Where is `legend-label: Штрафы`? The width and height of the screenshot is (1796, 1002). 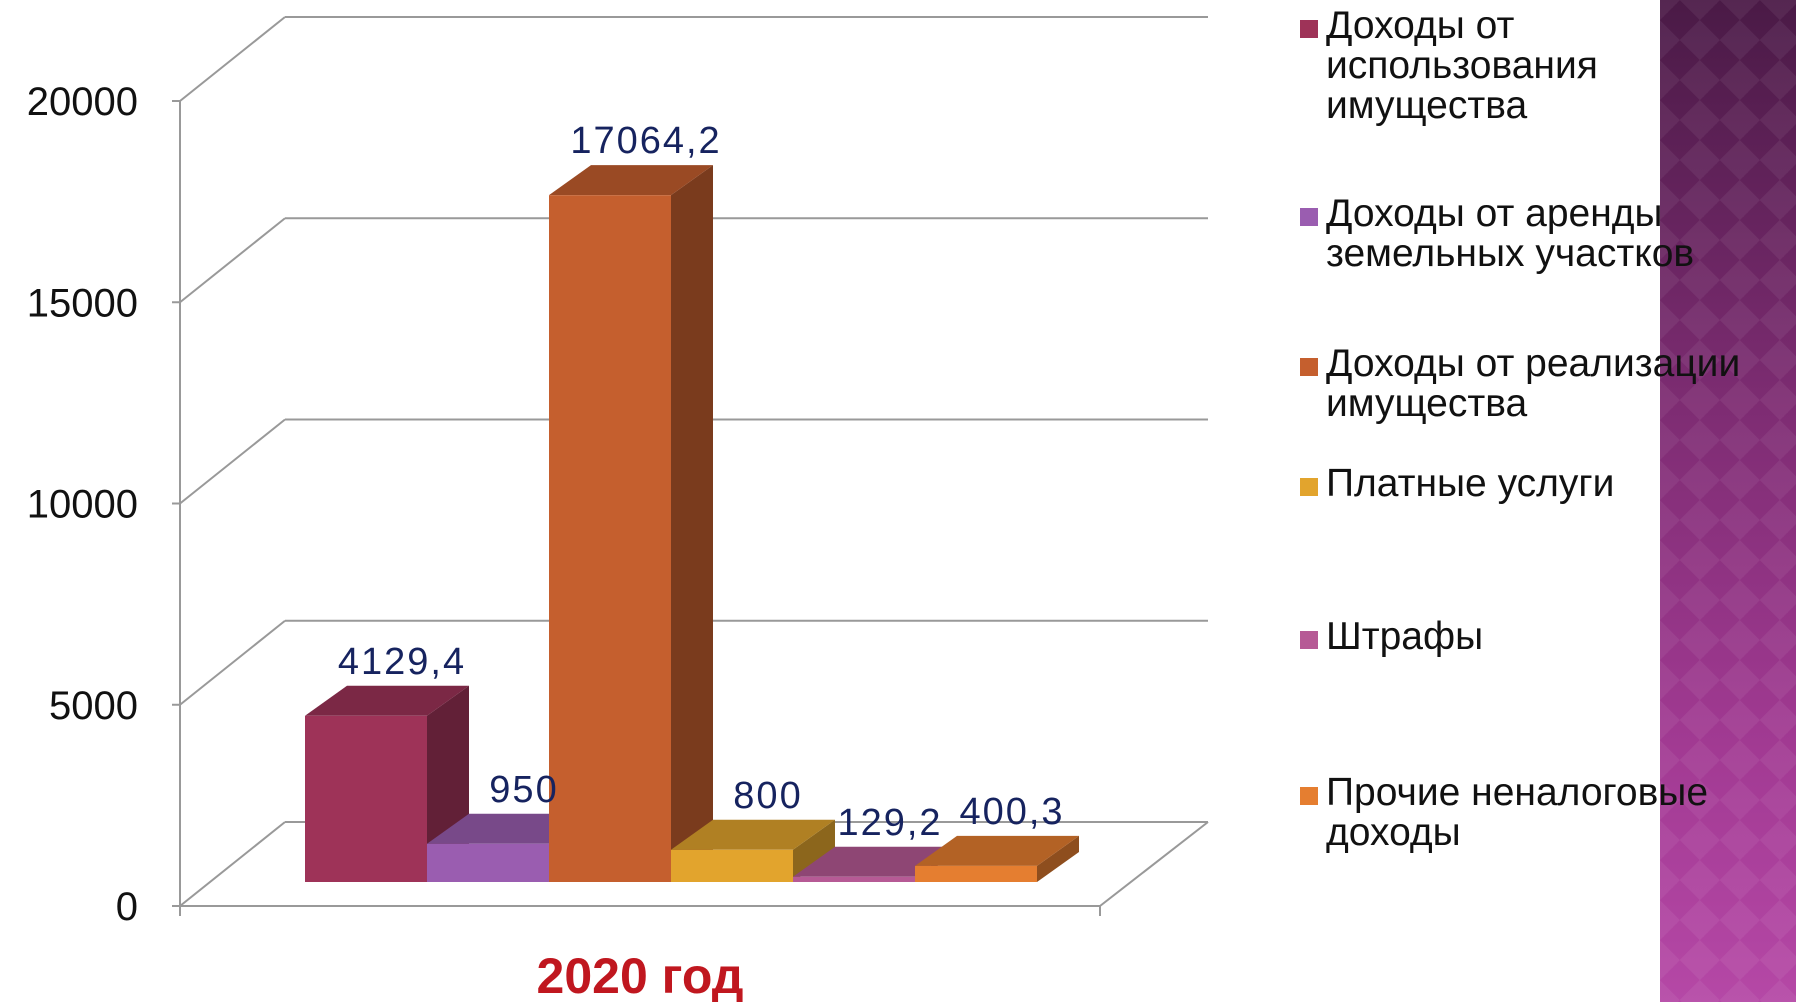 legend-label: Штрафы is located at coordinates (1405, 636).